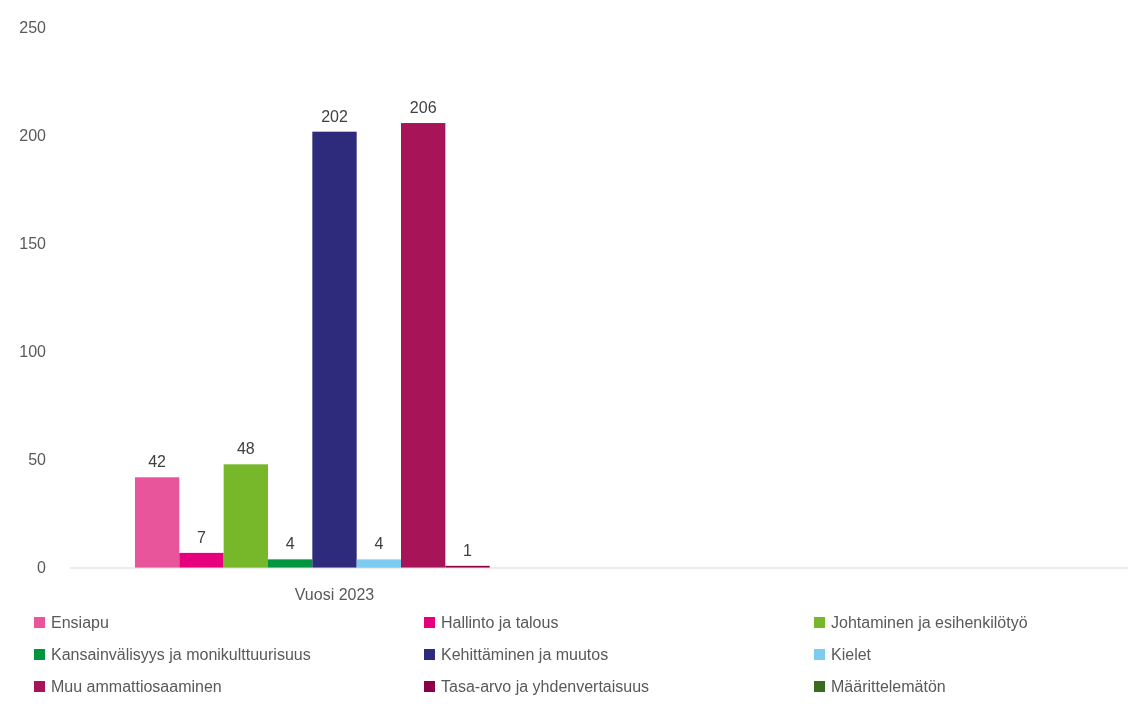  Describe the element at coordinates (33, 243) in the screenshot. I see `y-tick-label: 150` at that location.